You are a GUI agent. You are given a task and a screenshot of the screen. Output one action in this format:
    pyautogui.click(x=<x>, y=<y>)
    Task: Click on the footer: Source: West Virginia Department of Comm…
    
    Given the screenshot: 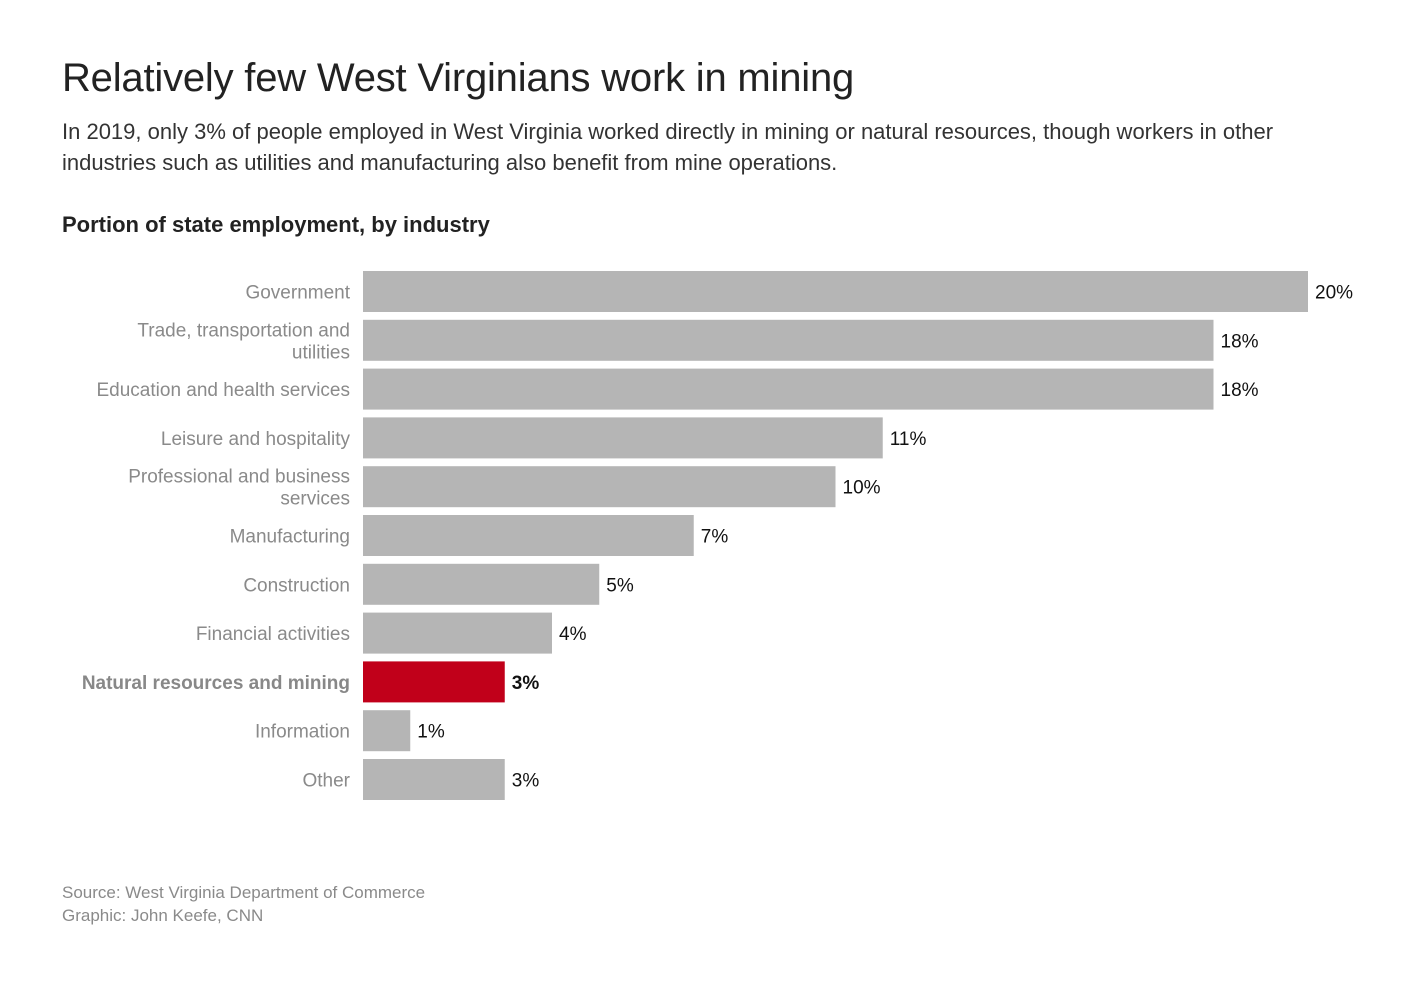 What is the action you would take?
    pyautogui.click(x=243, y=904)
    